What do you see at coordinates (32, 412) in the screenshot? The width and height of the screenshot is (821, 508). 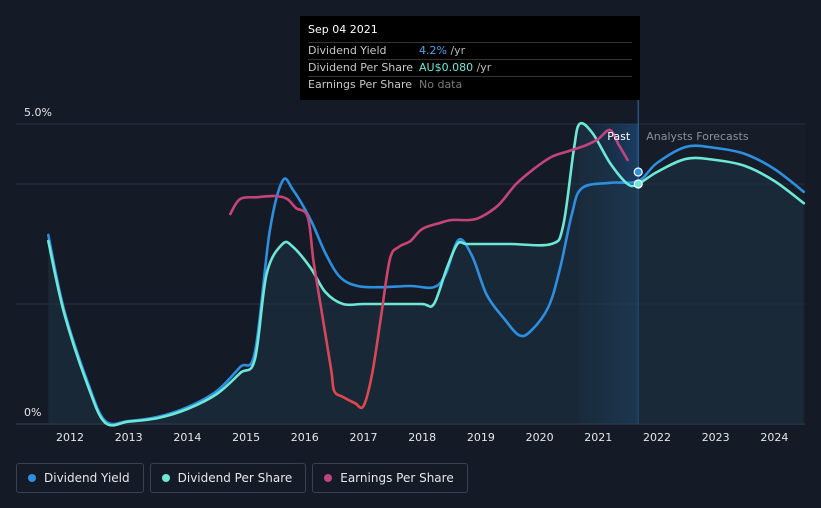 I see `y-axis-min-label: 0%` at bounding box center [32, 412].